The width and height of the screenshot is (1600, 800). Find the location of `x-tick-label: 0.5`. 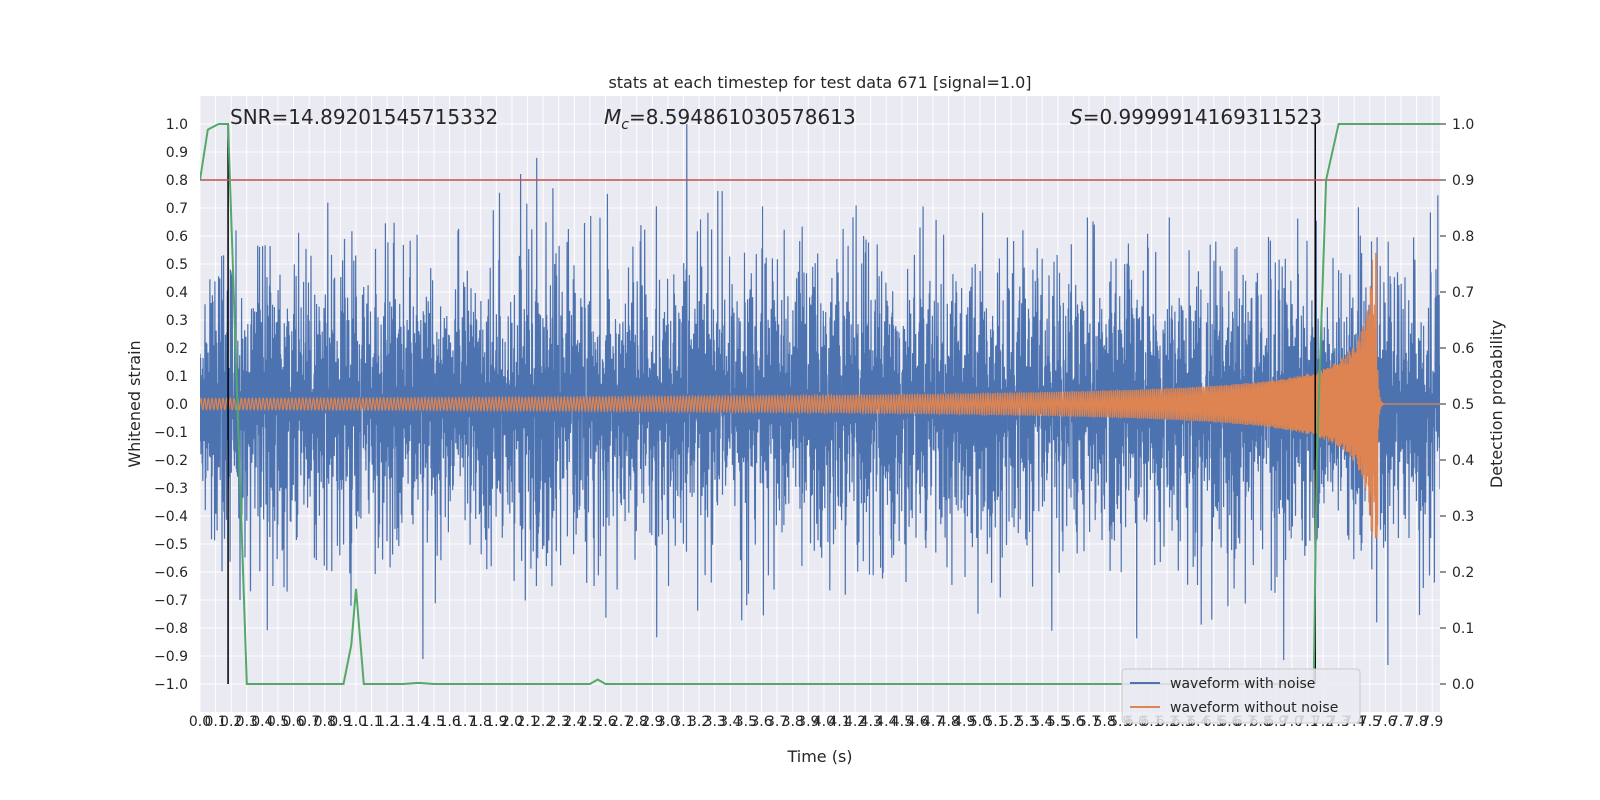

x-tick-label: 0.5 is located at coordinates (278, 722).